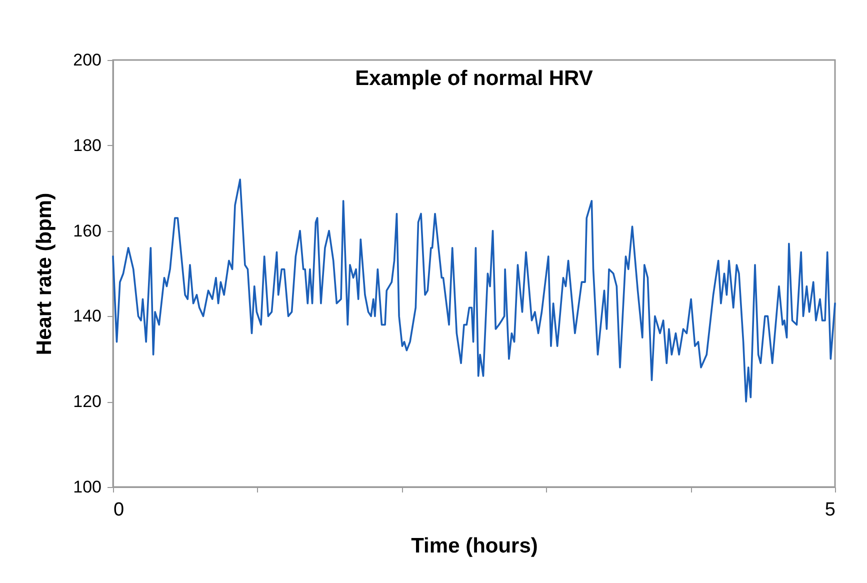  What do you see at coordinates (87, 230) in the screenshot?
I see `y-tick-label: 160` at bounding box center [87, 230].